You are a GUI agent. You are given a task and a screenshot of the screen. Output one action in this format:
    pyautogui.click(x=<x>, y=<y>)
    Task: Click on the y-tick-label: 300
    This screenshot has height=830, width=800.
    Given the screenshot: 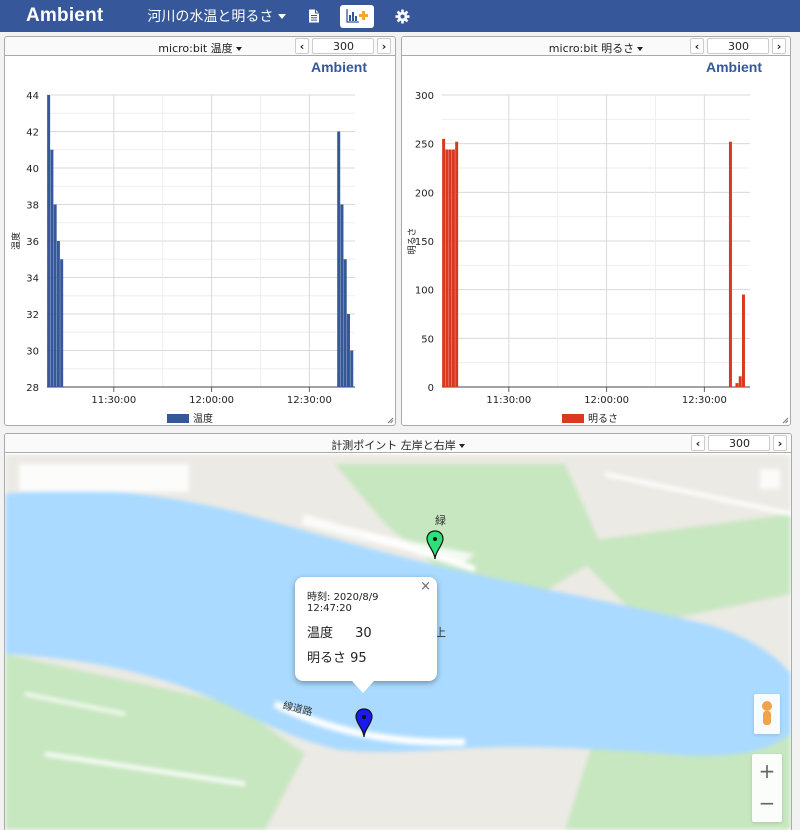 What is the action you would take?
    pyautogui.click(x=424, y=96)
    